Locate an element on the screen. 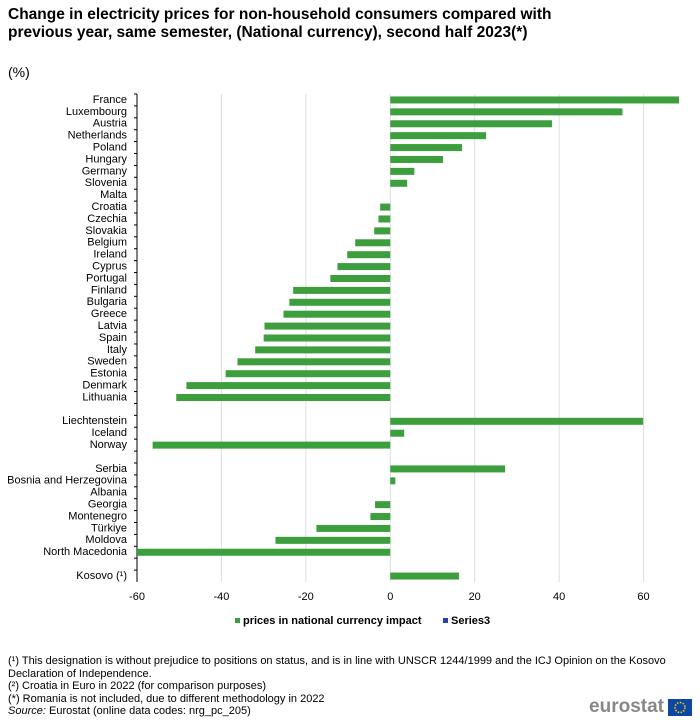 This screenshot has height=724, width=700. y-tick-label: Poland is located at coordinates (110, 147).